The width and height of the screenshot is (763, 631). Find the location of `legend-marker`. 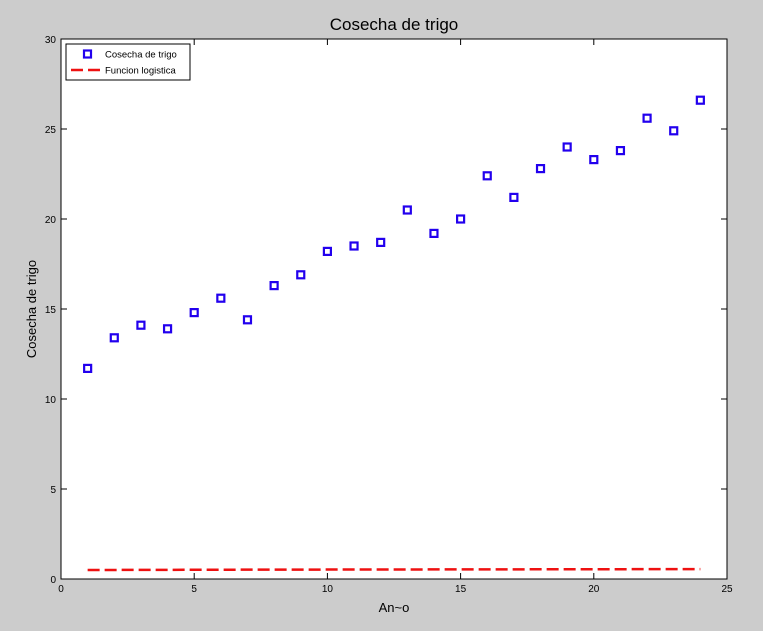

legend-marker is located at coordinates (87, 54).